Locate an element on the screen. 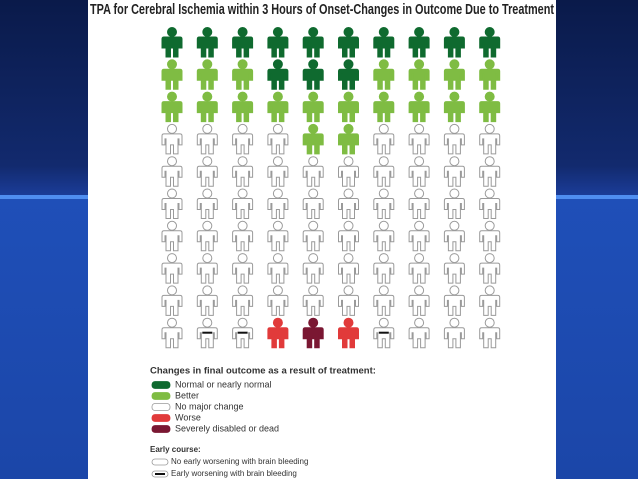 Image resolution: width=638 pixels, height=479 pixels. legend-label: Severely disabled or dead is located at coordinates (227, 428).